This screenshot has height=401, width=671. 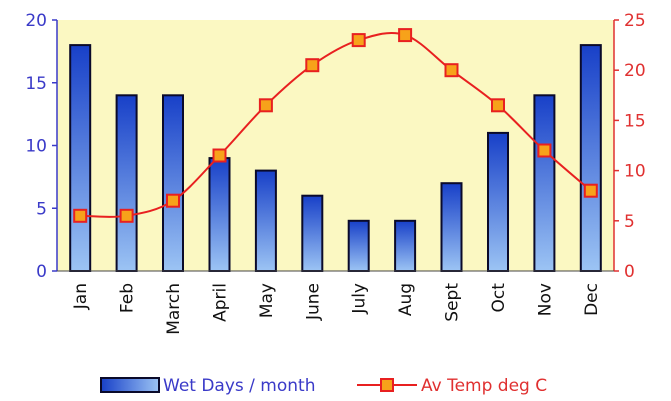 I want to click on category-label-dec: Dec, so click(x=592, y=299).